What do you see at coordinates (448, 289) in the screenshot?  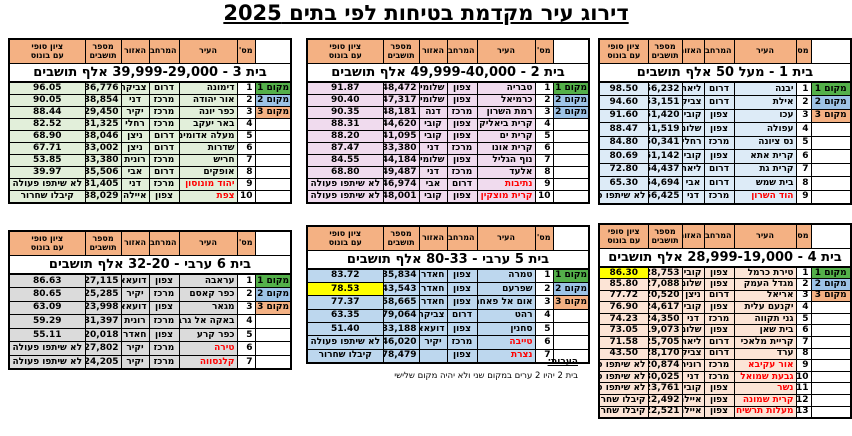 I see `table-row: מקום 2 2 שפרעם צפון חאדר 43,543 78.53` at bounding box center [448, 289].